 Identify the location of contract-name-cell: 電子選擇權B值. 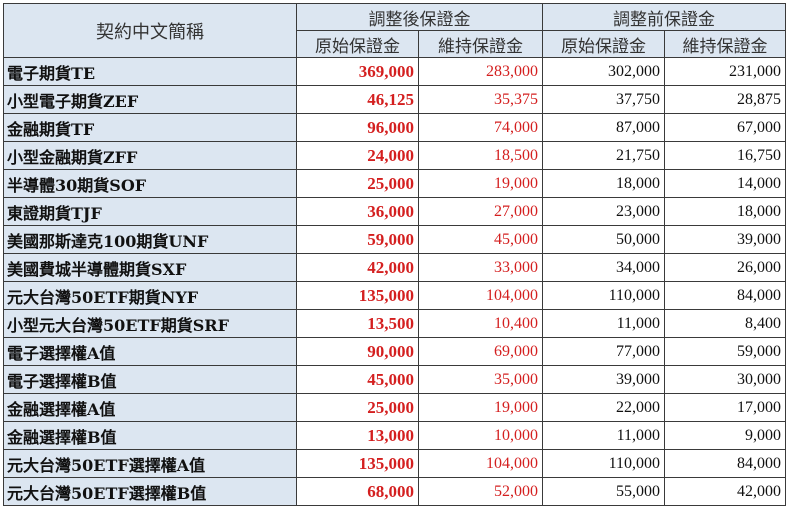
(150, 379).